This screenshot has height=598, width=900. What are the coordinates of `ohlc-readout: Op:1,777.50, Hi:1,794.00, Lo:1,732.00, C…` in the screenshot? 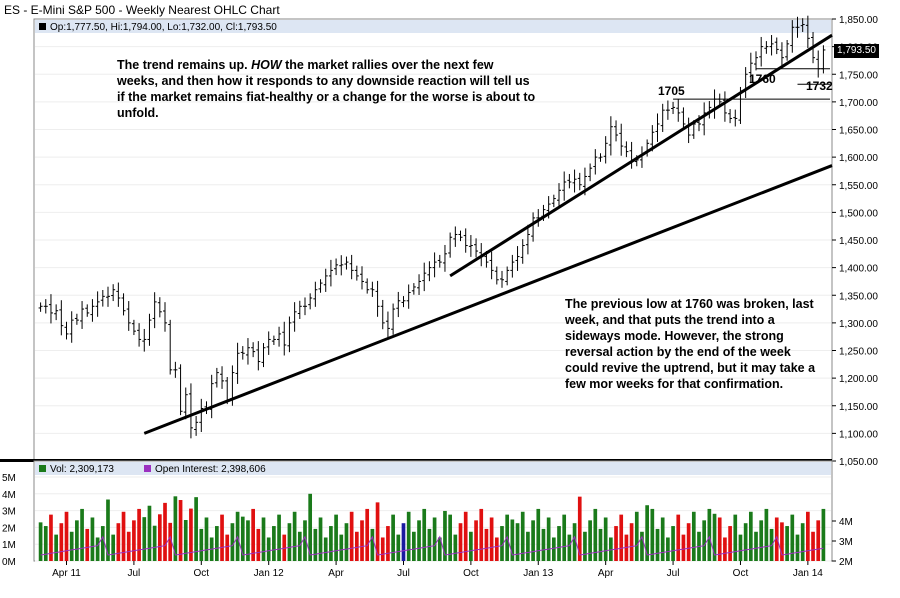 It's located at (163, 27).